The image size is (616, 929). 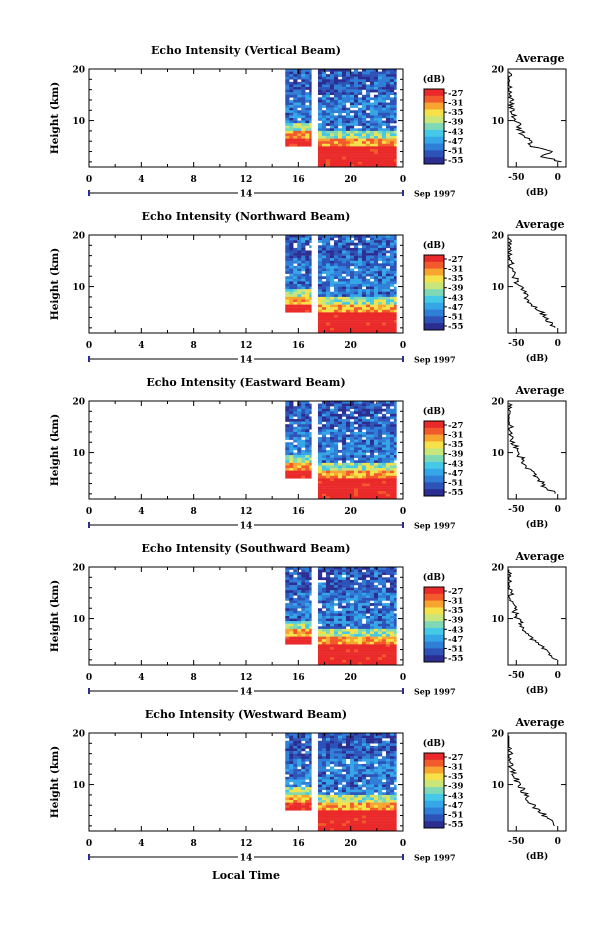 I want to click on colorbar-tick-label: -27, so click(x=455, y=426).